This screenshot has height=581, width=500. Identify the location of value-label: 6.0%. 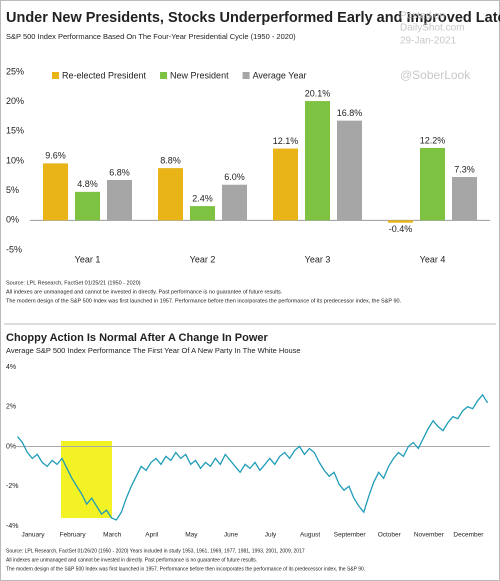
(234, 177).